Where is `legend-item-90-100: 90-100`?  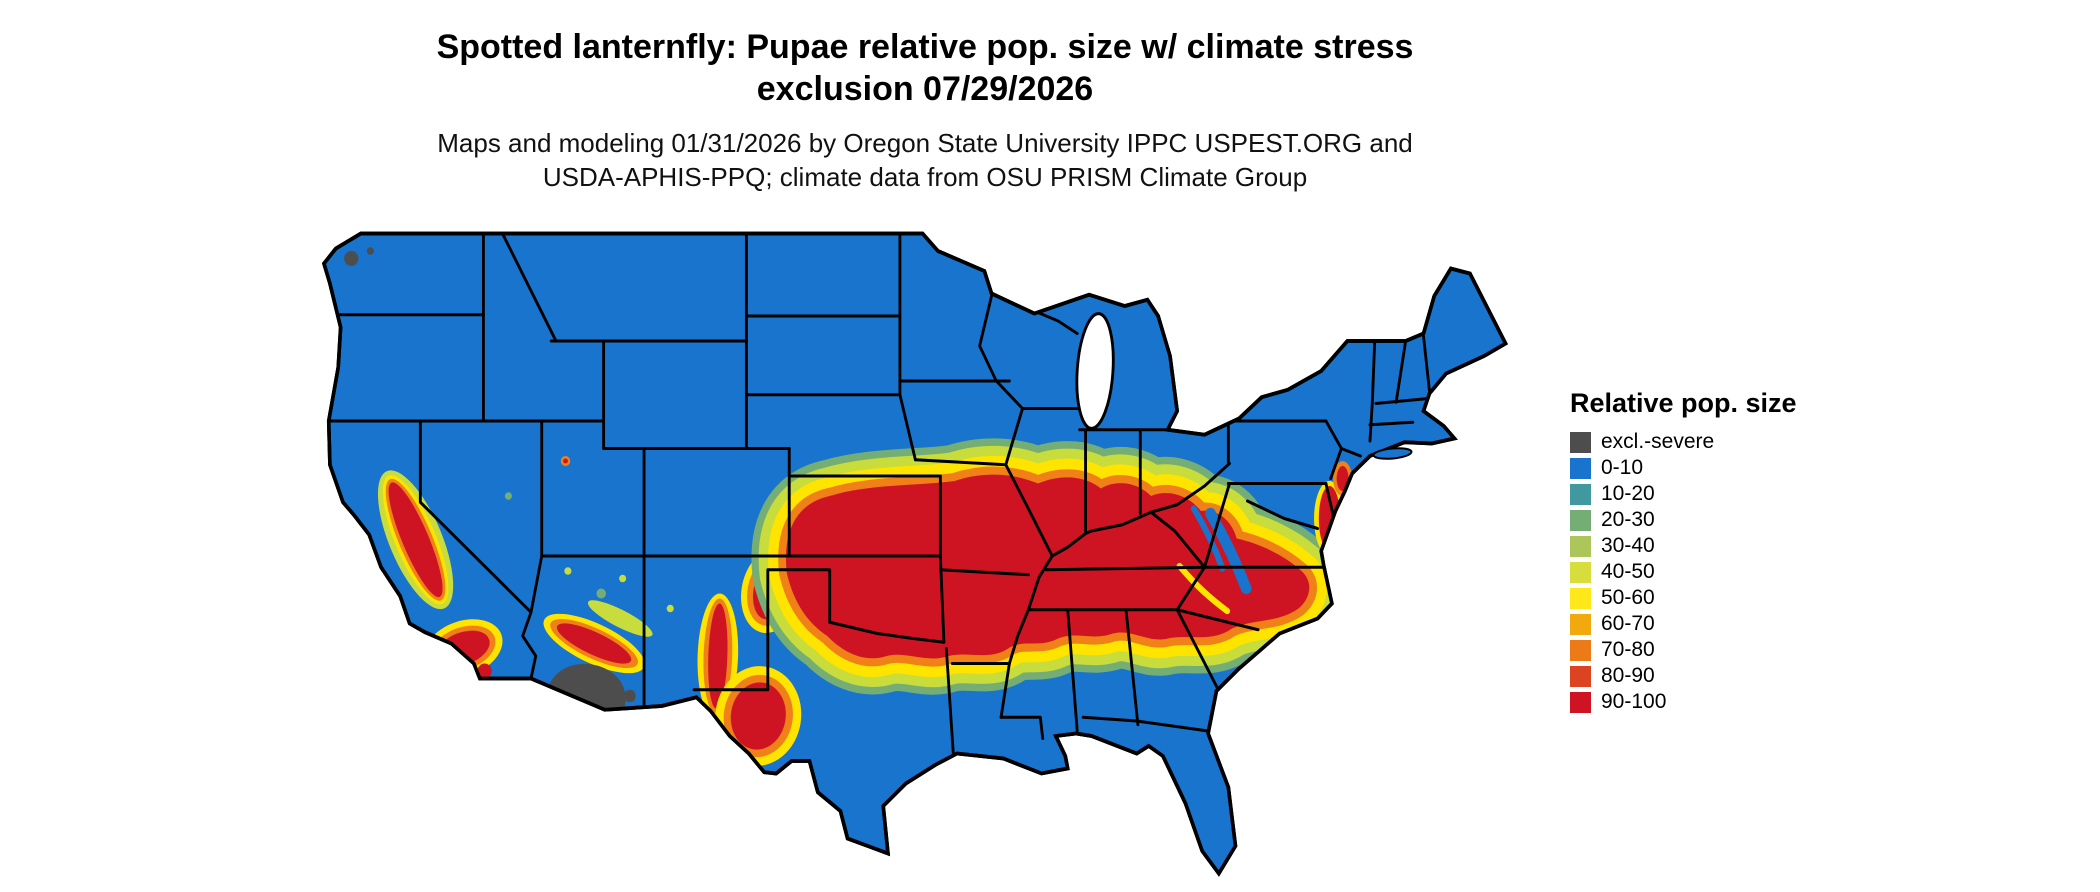 legend-item-90-100: 90-100 is located at coordinates (1683, 702).